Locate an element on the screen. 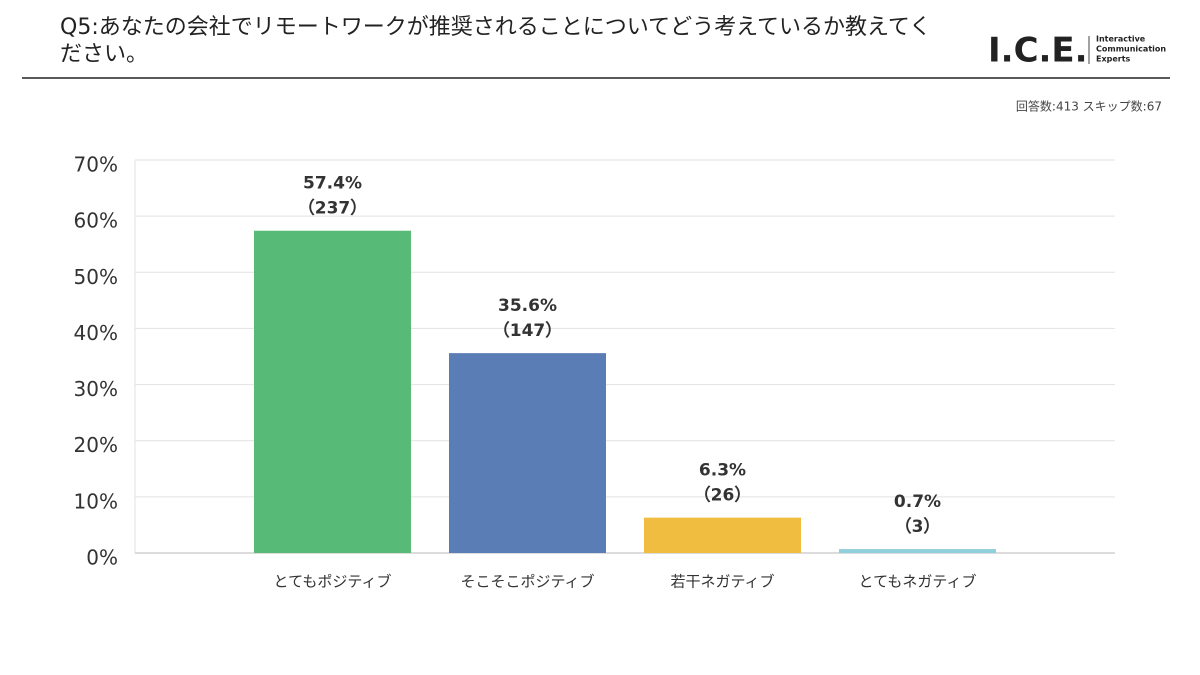 The width and height of the screenshot is (1200, 675). count-label: （26） is located at coordinates (723, 495).